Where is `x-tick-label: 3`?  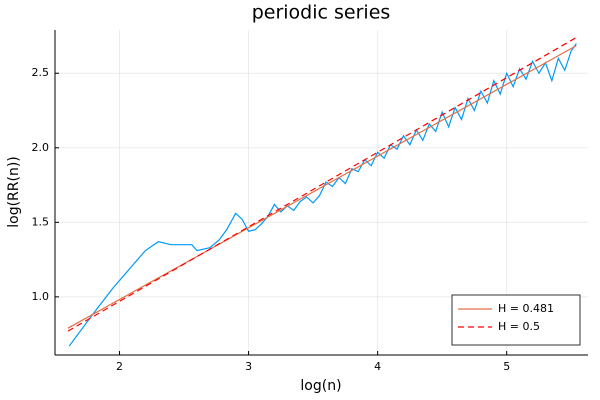
x-tick-label: 3 is located at coordinates (248, 366).